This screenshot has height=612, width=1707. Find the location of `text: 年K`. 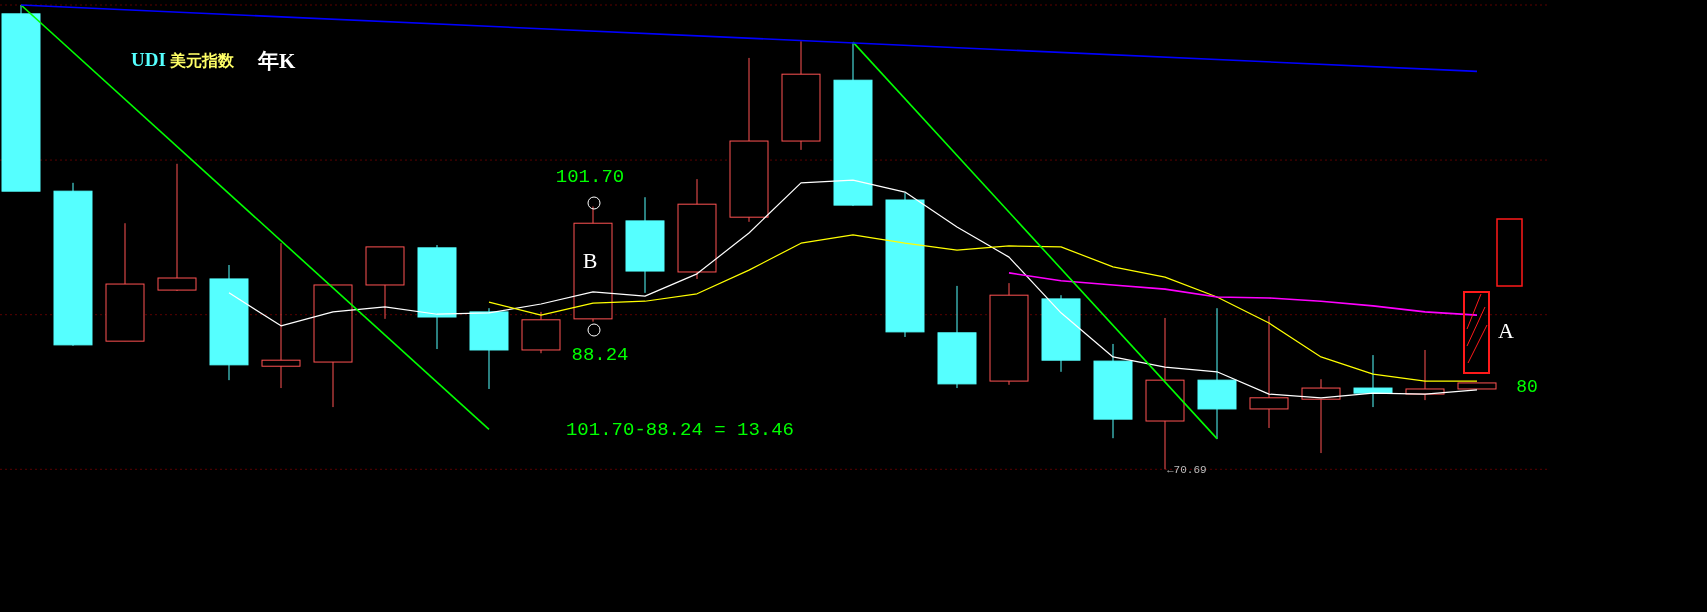

text: 年K is located at coordinates (276, 61).